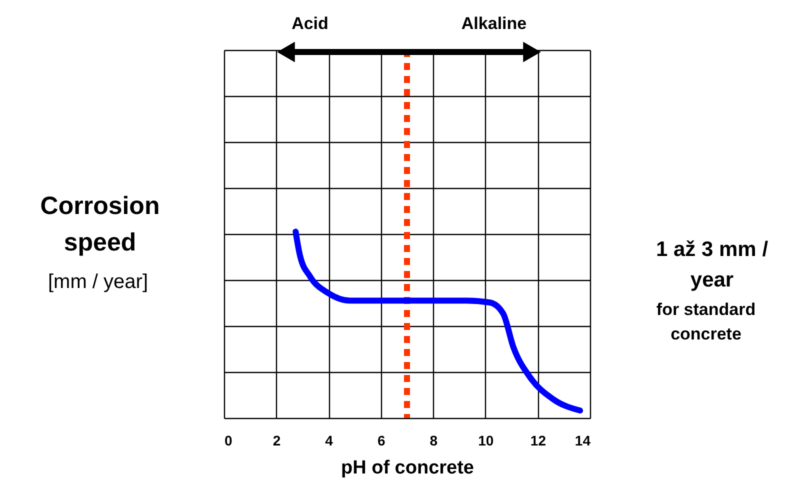 The height and width of the screenshot is (493, 805). Describe the element at coordinates (329, 440) in the screenshot. I see `x-tick-label: 4` at that location.